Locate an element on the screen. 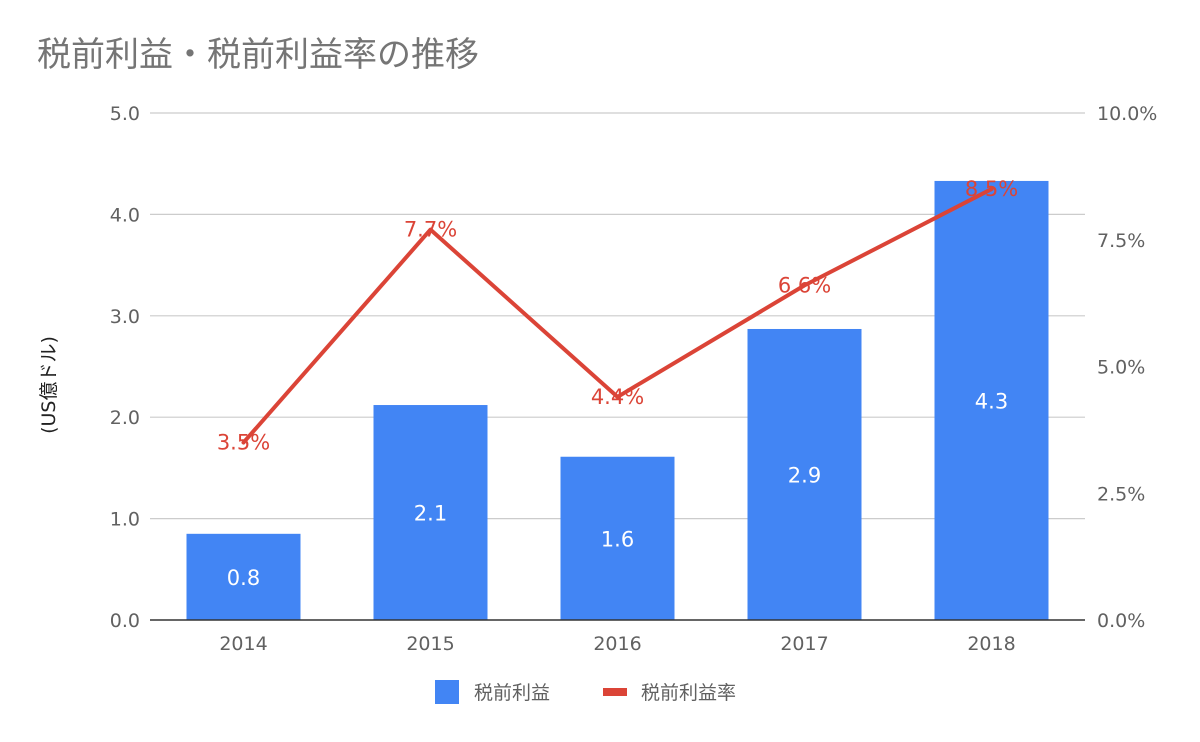 This screenshot has width=1200, height=742. x-tick-2014: 2014 is located at coordinates (243, 644).